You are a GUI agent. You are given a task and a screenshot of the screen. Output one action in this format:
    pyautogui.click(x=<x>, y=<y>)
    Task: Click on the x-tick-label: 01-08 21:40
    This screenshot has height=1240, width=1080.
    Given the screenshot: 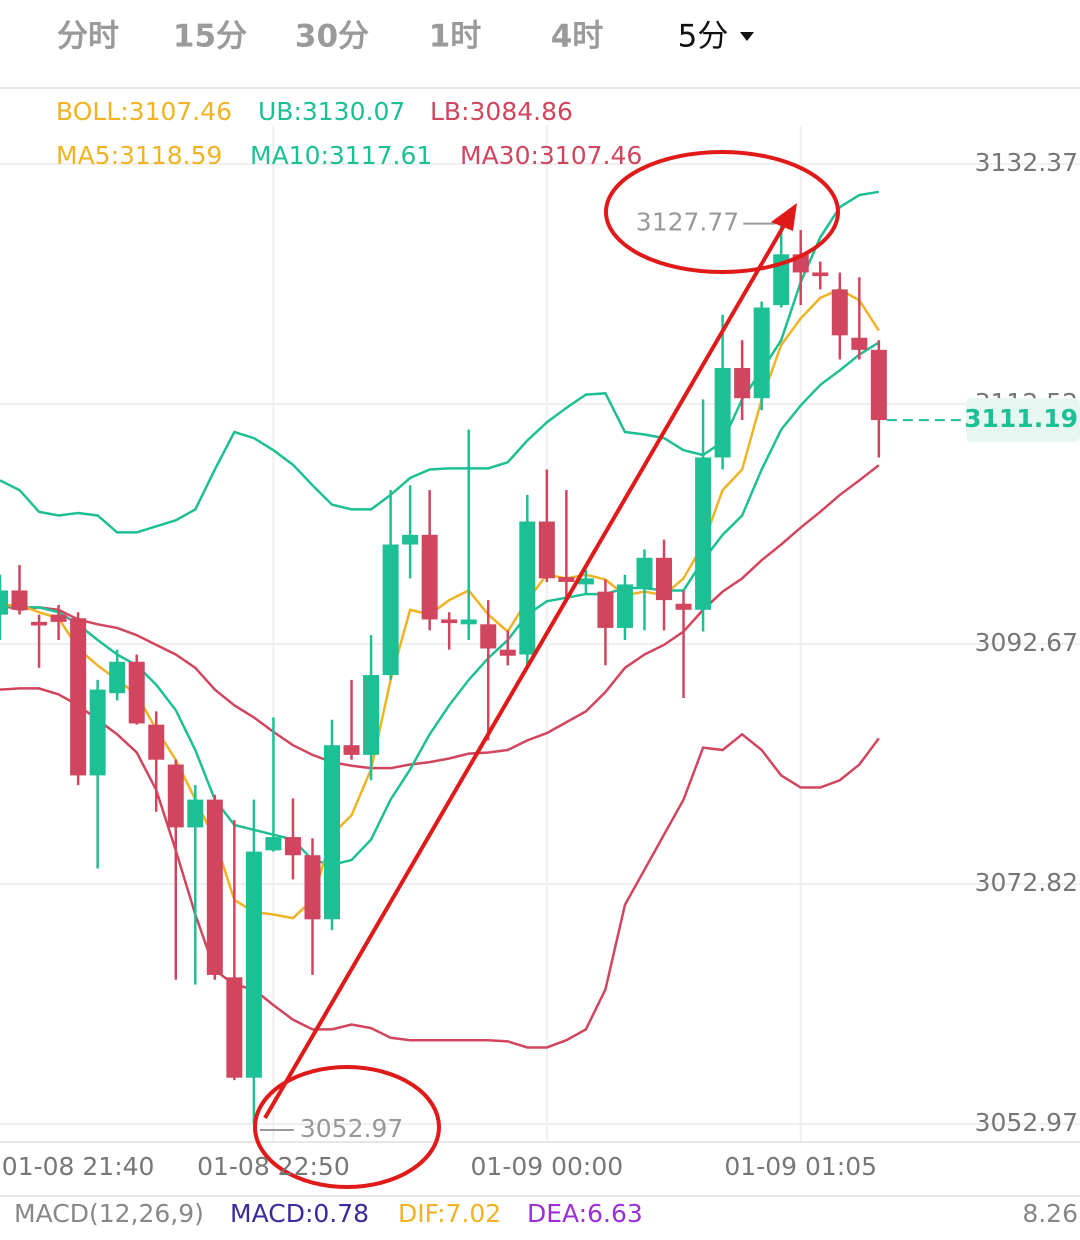 What is the action you would take?
    pyautogui.click(x=78, y=1166)
    